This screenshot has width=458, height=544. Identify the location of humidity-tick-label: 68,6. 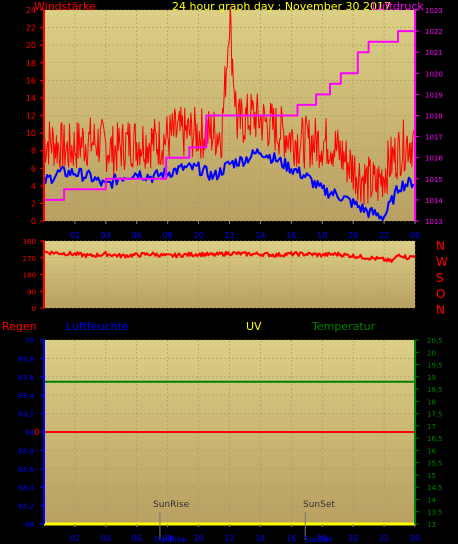
(26, 470).